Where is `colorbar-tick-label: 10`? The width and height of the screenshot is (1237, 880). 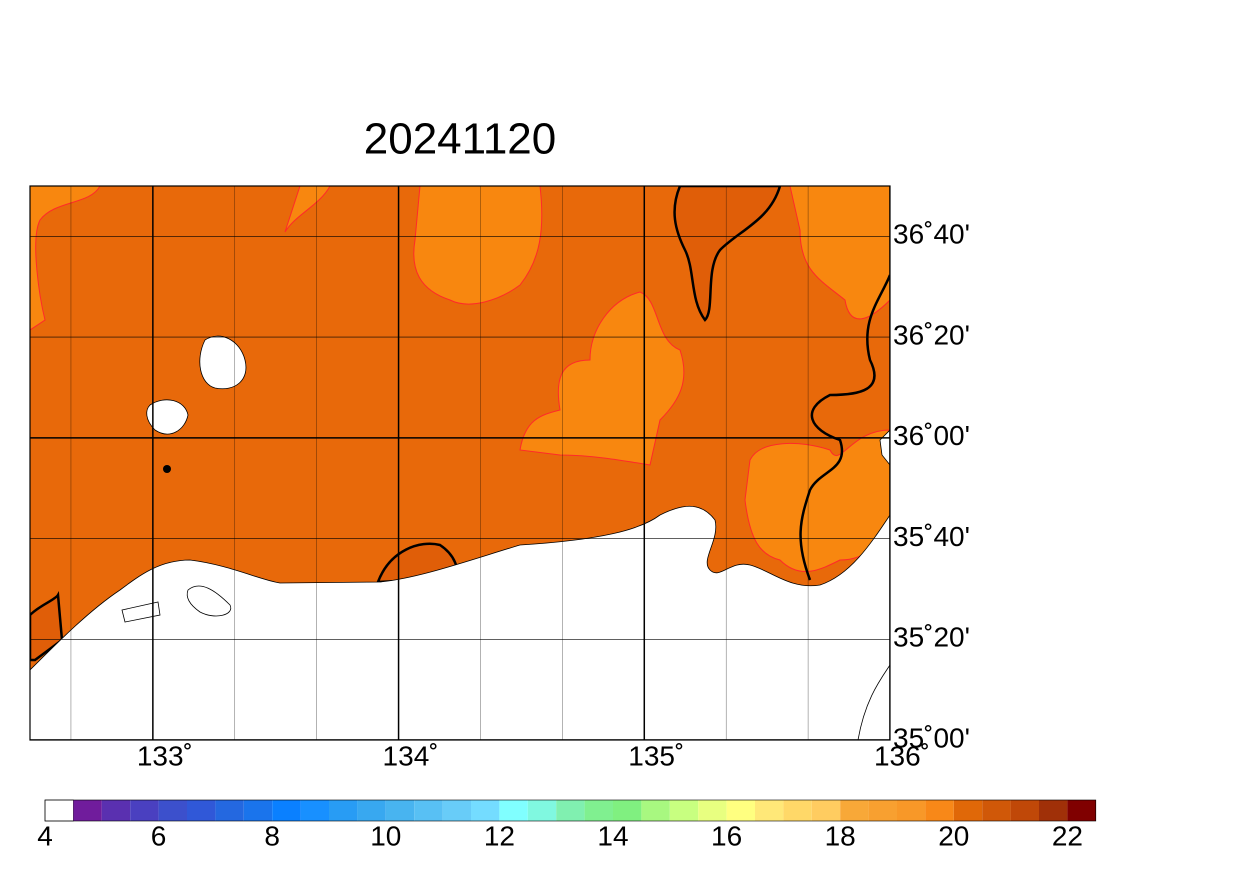 colorbar-tick-label: 10 is located at coordinates (385, 835).